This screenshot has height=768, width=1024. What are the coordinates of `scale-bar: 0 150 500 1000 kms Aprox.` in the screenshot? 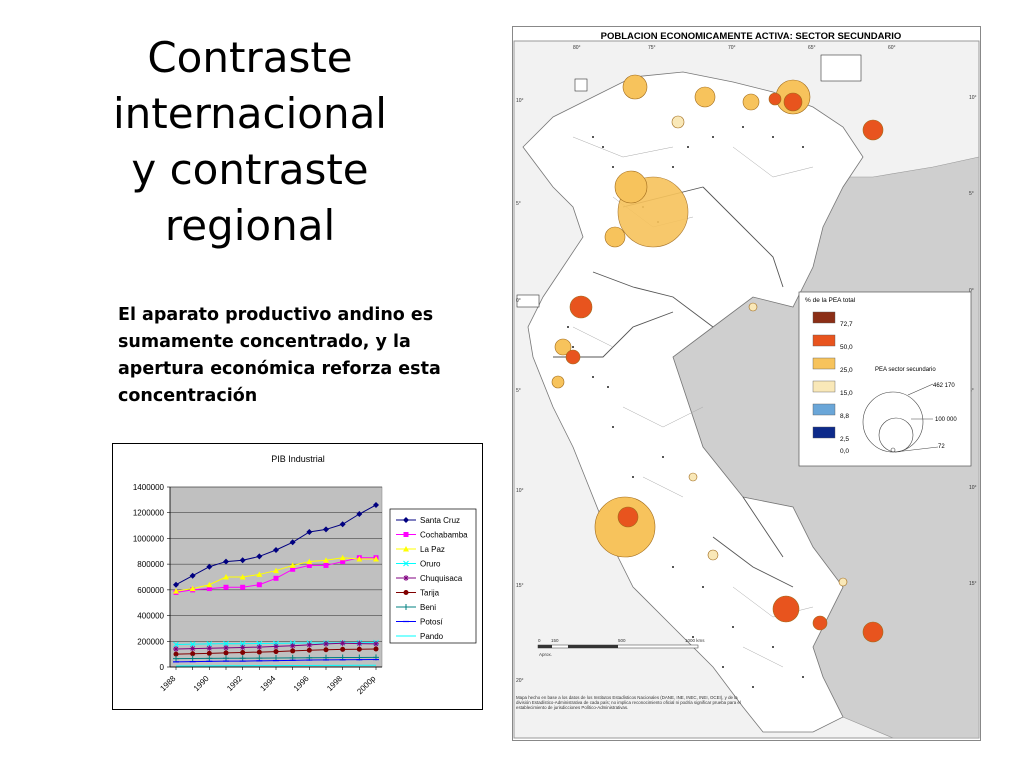 It's located at (621, 647).